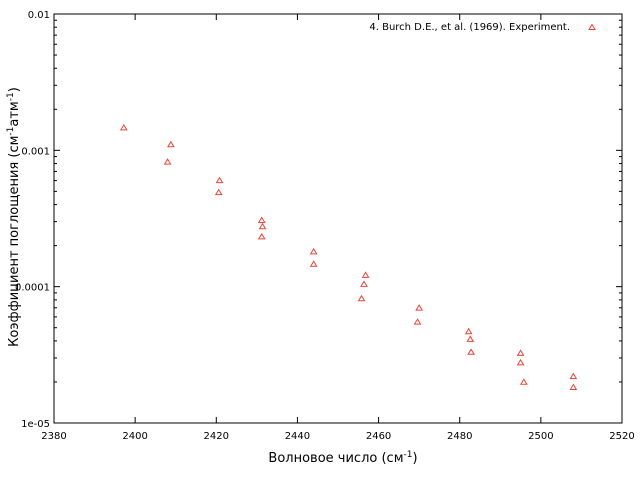 This screenshot has width=640, height=480. What do you see at coordinates (39, 15) in the screenshot?
I see `y-tick-label: 0.01` at bounding box center [39, 15].